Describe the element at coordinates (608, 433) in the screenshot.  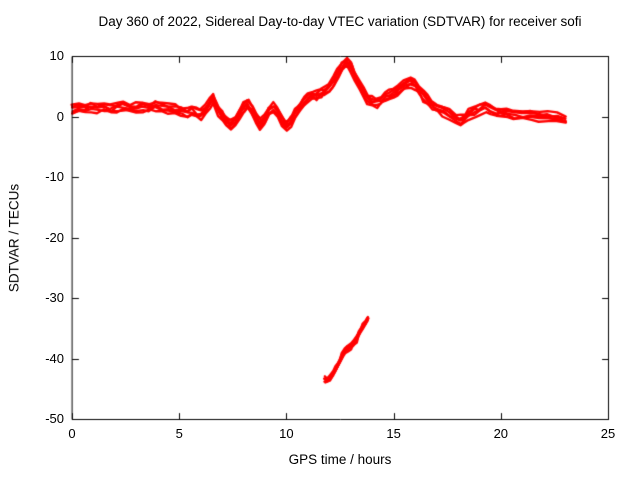
I see `x-tick-label: 25` at that location.